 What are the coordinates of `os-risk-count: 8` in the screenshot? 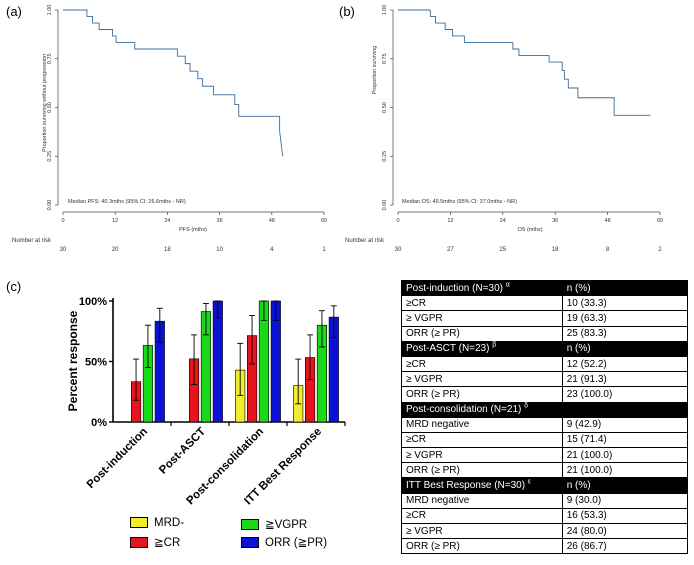 It's located at (608, 250).